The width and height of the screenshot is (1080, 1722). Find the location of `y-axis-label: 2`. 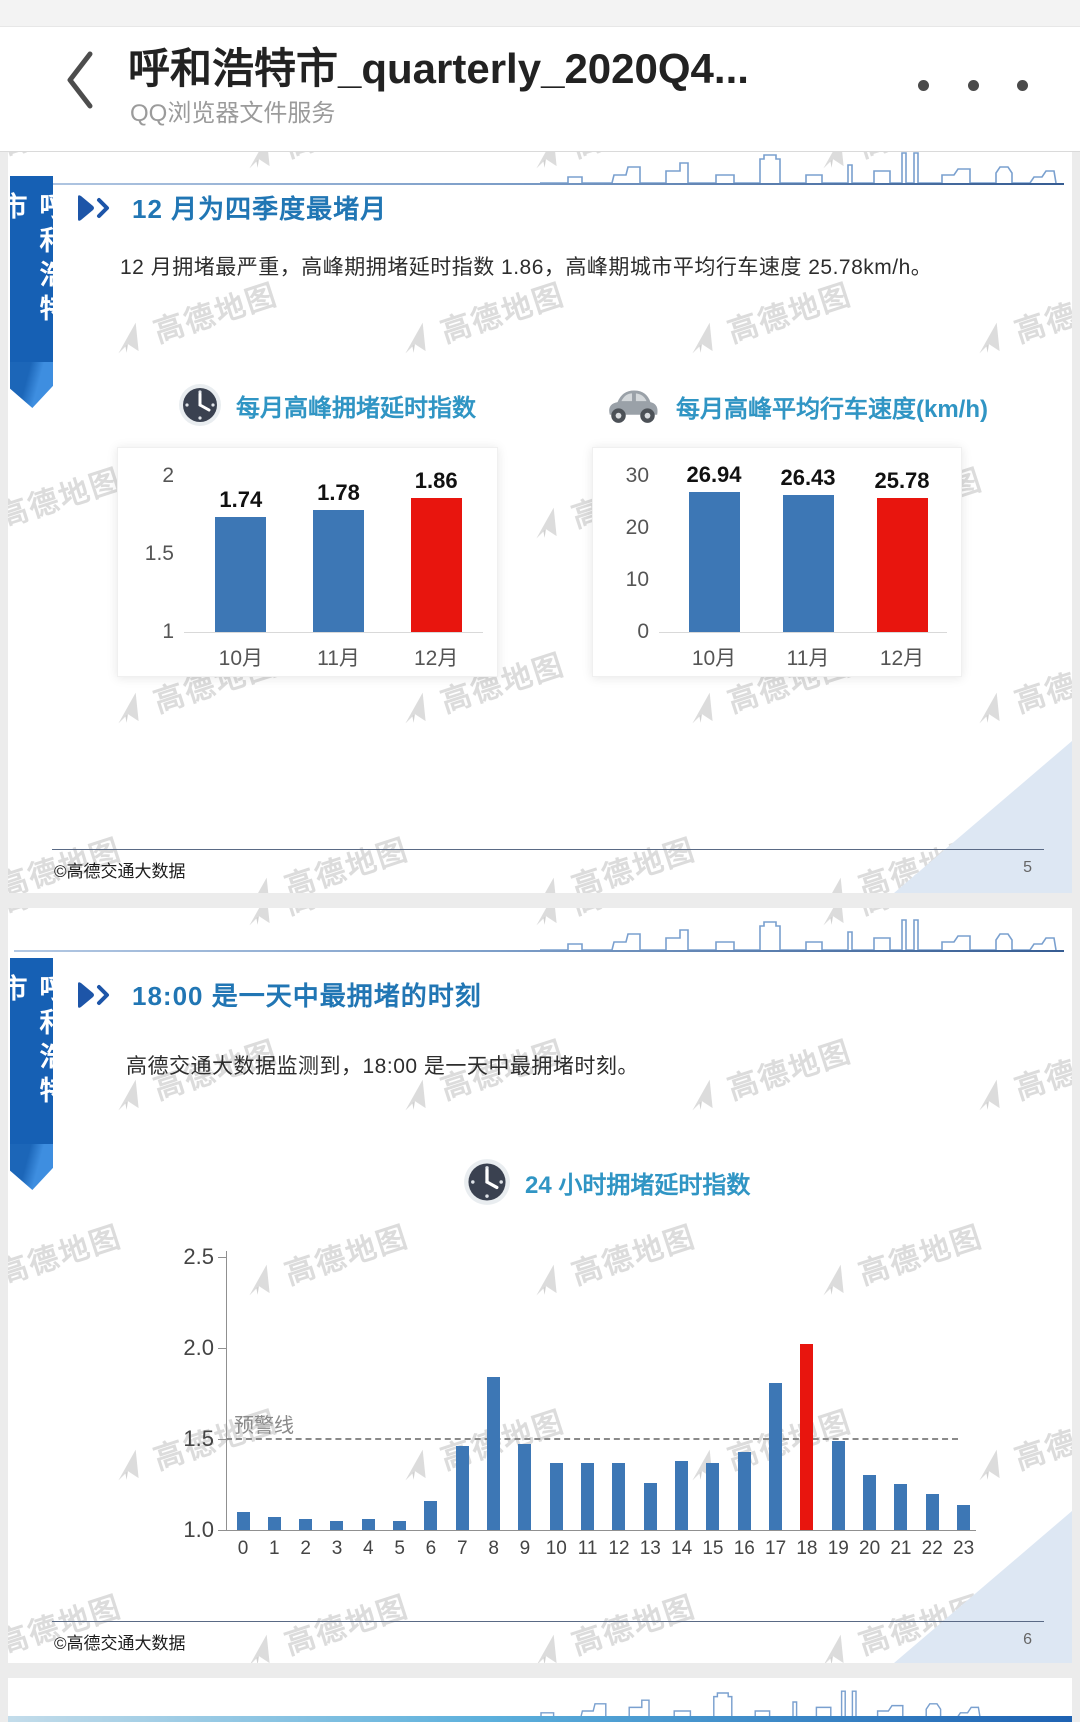

y-axis-label: 2 is located at coordinates (168, 475).